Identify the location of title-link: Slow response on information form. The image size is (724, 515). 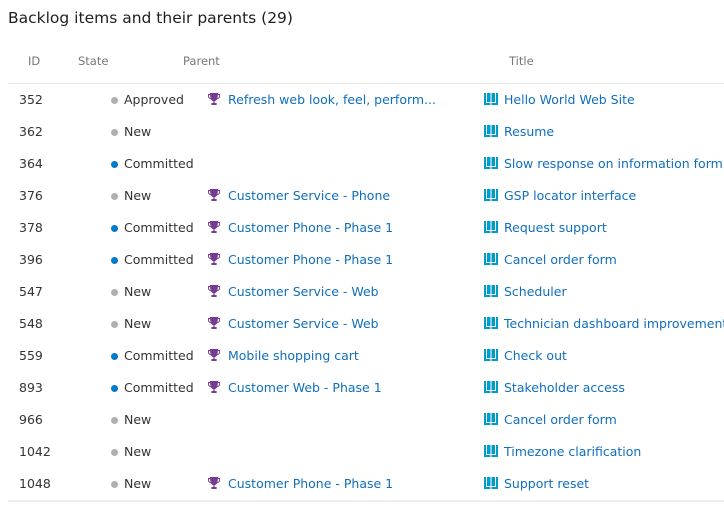
(613, 163).